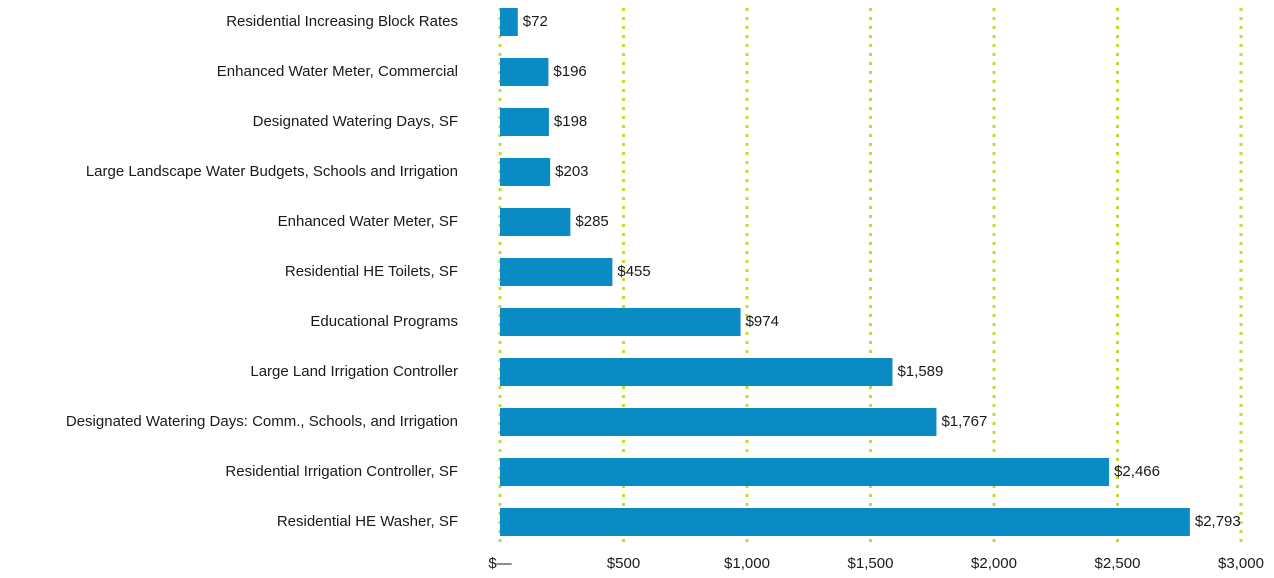 Image resolution: width=1274 pixels, height=578 pixels. What do you see at coordinates (499, 563) in the screenshot?
I see `x-tick-label: $—` at bounding box center [499, 563].